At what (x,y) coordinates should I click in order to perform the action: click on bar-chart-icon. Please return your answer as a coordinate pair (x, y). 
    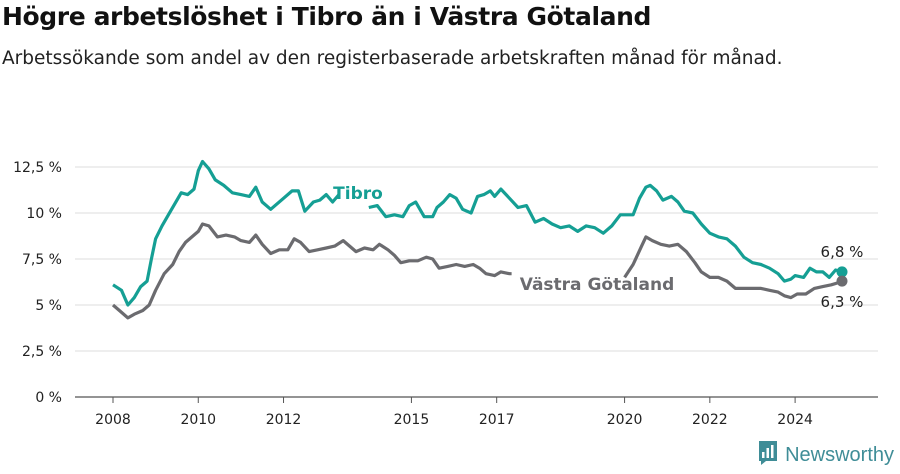
    Looking at the image, I should click on (768, 455).